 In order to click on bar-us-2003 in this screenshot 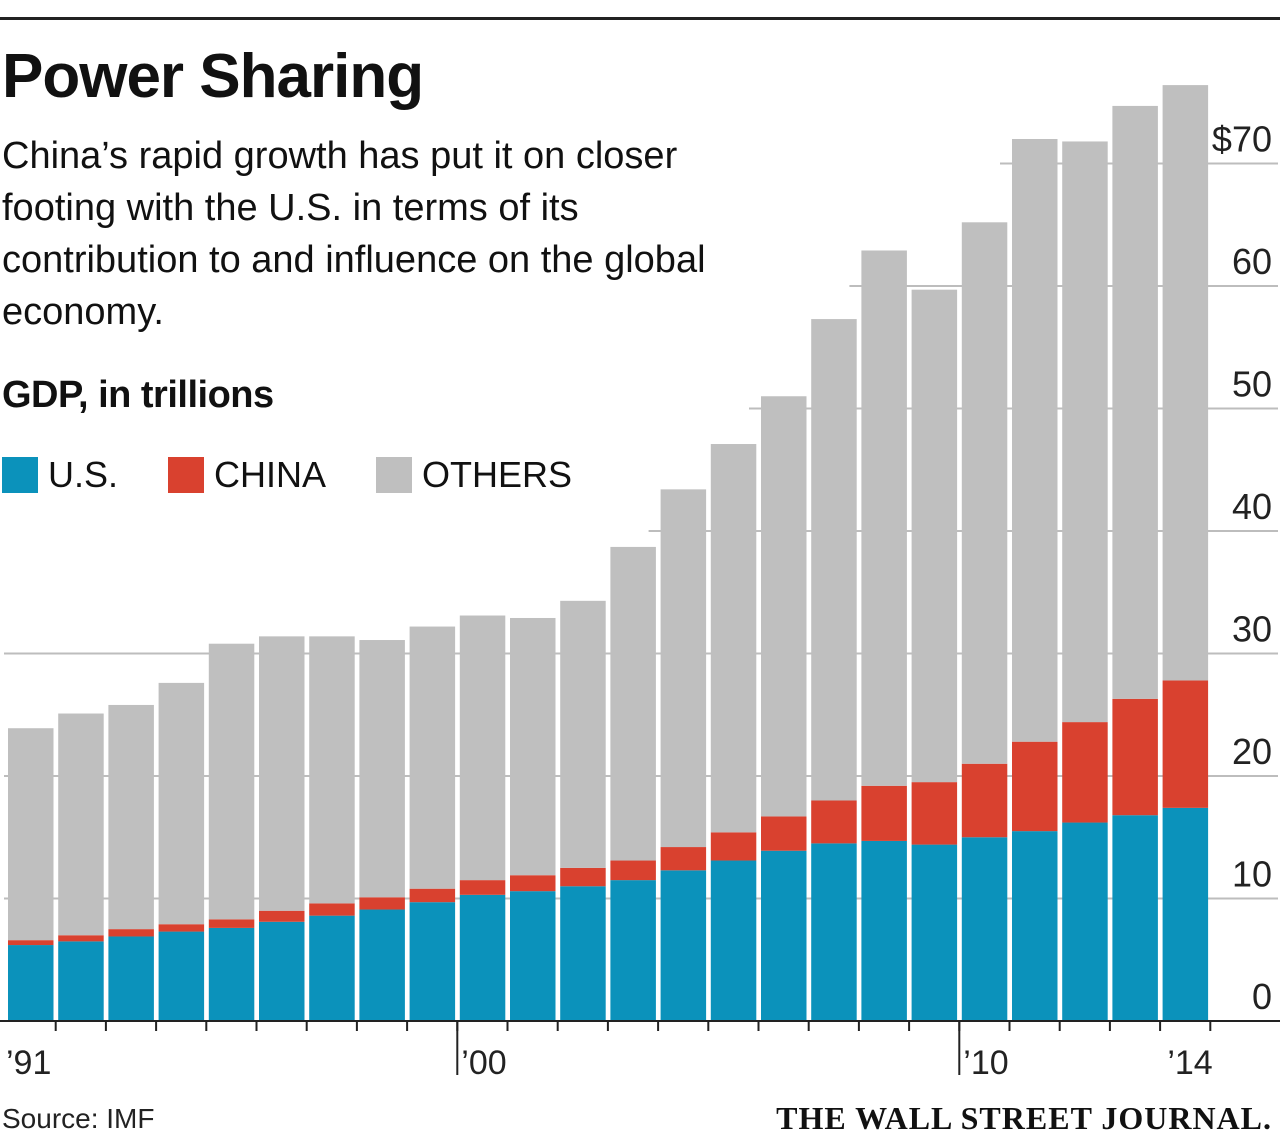, I will do `click(633, 950)`.